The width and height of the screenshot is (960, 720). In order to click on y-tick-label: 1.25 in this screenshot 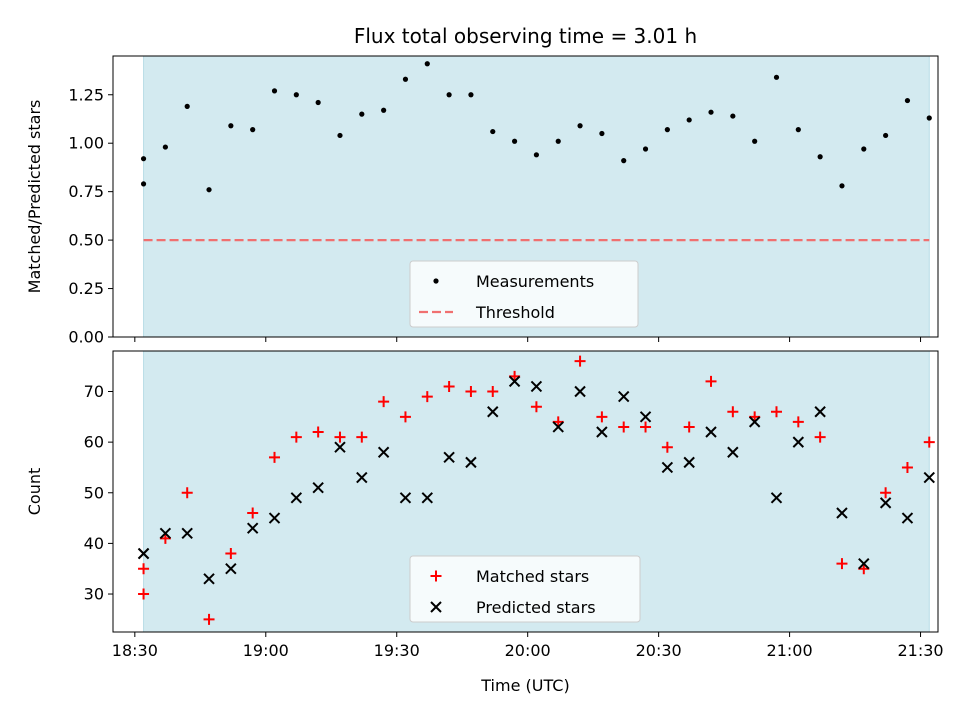, I will do `click(86, 94)`.